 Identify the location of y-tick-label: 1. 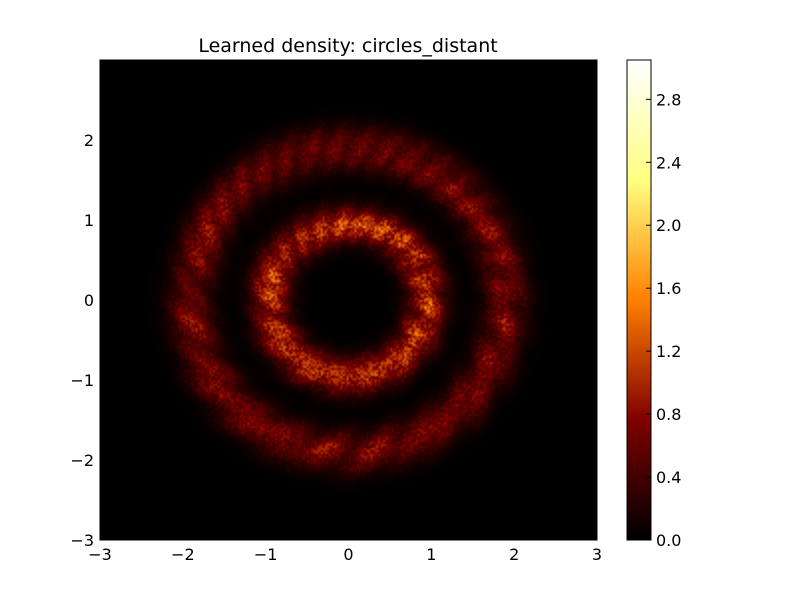
(89, 220).